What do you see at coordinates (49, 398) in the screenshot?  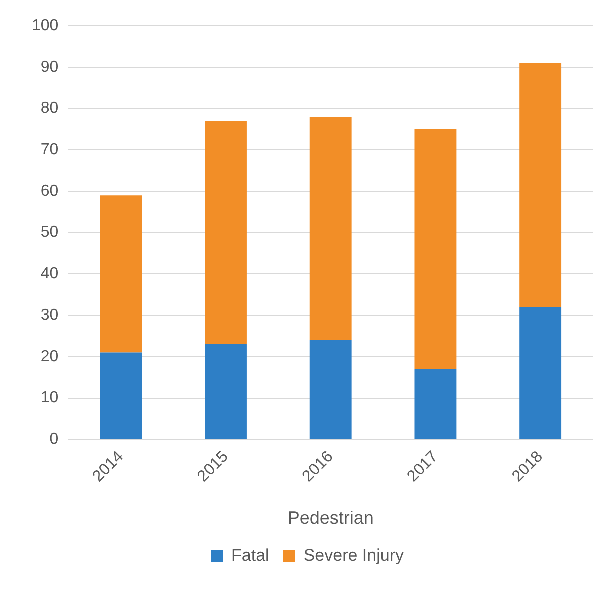 I see `y-tick-label: 10` at bounding box center [49, 398].